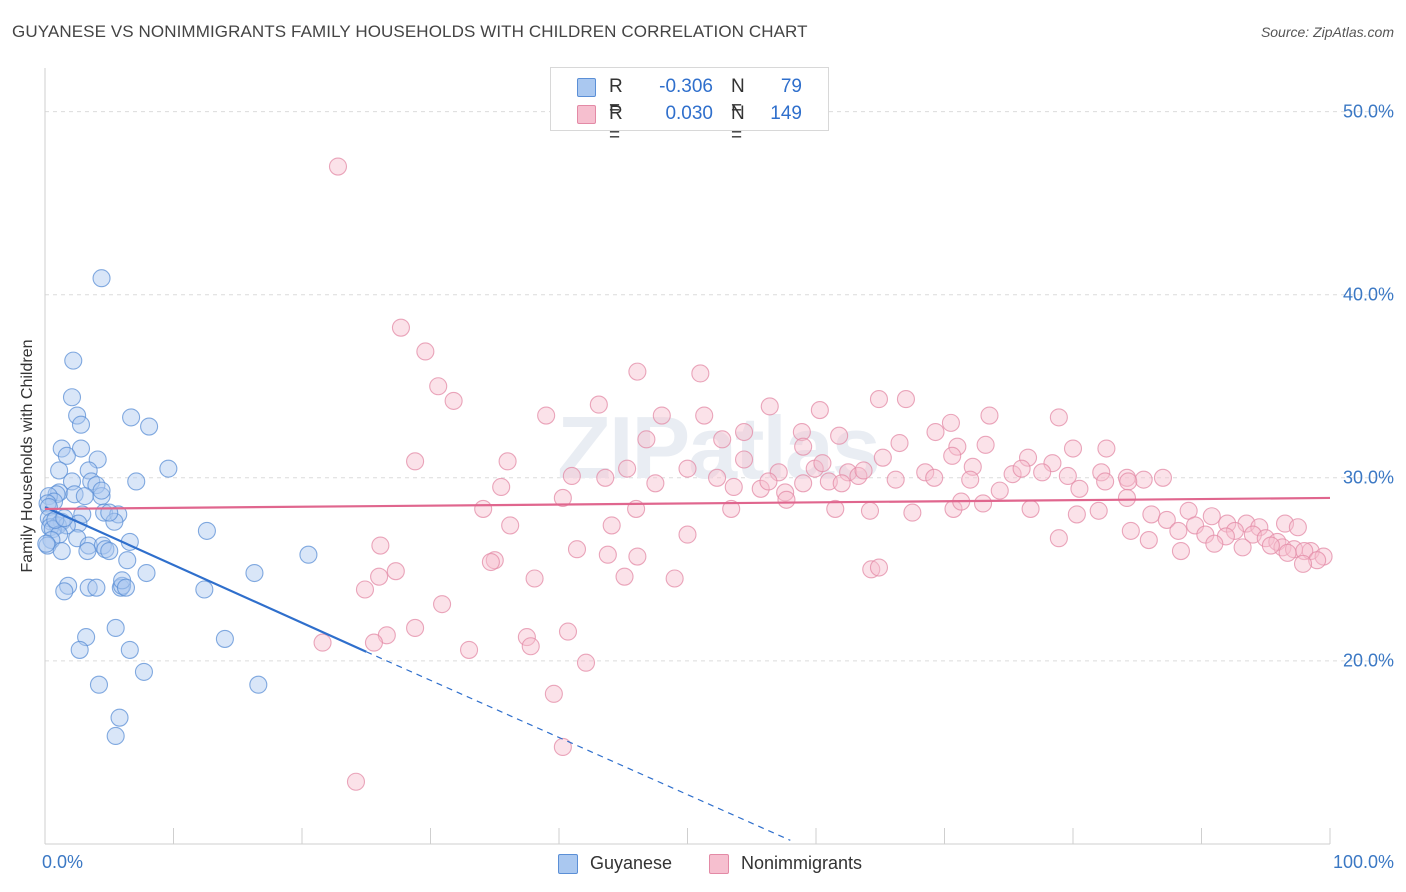 The height and width of the screenshot is (892, 1406). Describe the element at coordinates (738, 97) in the screenshot. I see `legend-n-label: N =` at that location.